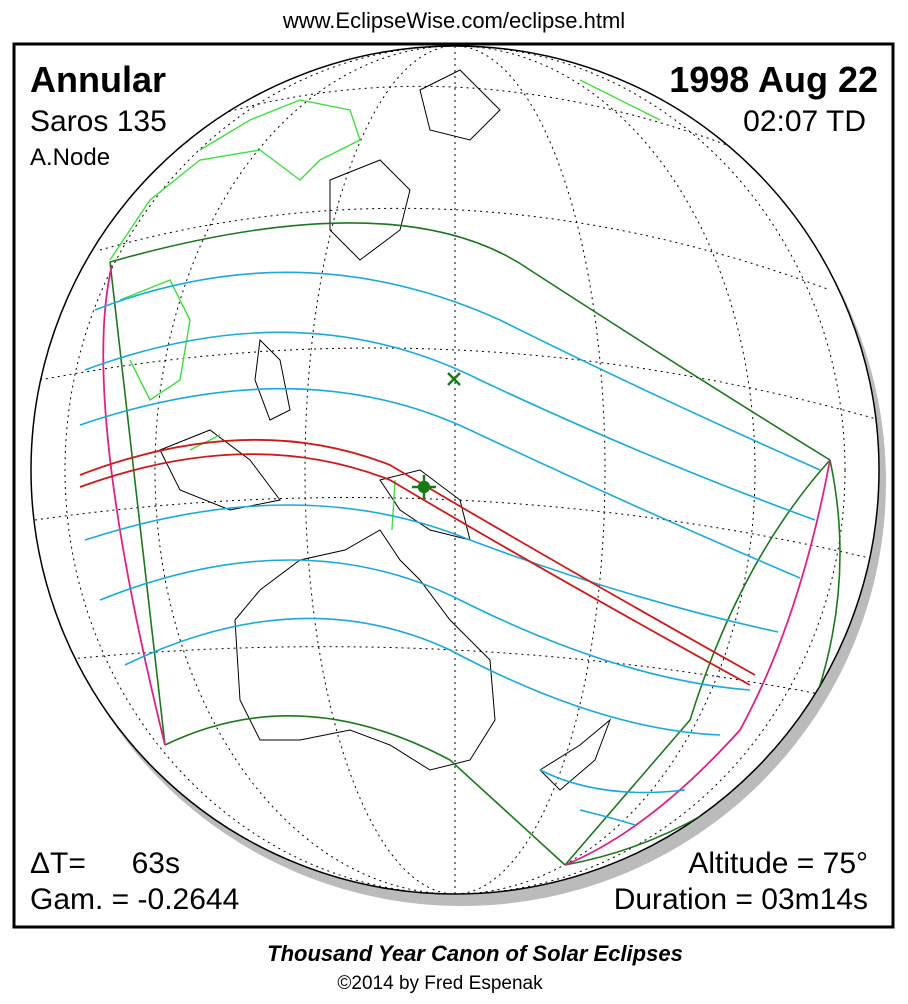  Describe the element at coordinates (70, 157) in the screenshot. I see `node: A.Node` at that location.